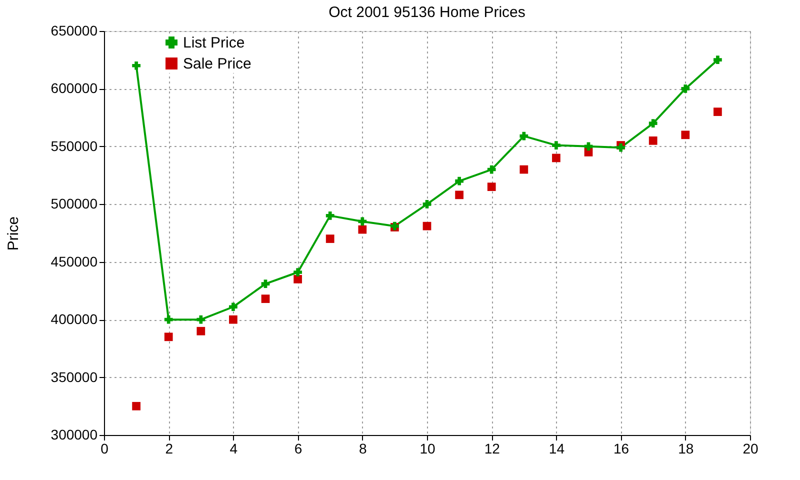  What do you see at coordinates (74, 261) in the screenshot?
I see `y-tick-label: 450000` at bounding box center [74, 261].